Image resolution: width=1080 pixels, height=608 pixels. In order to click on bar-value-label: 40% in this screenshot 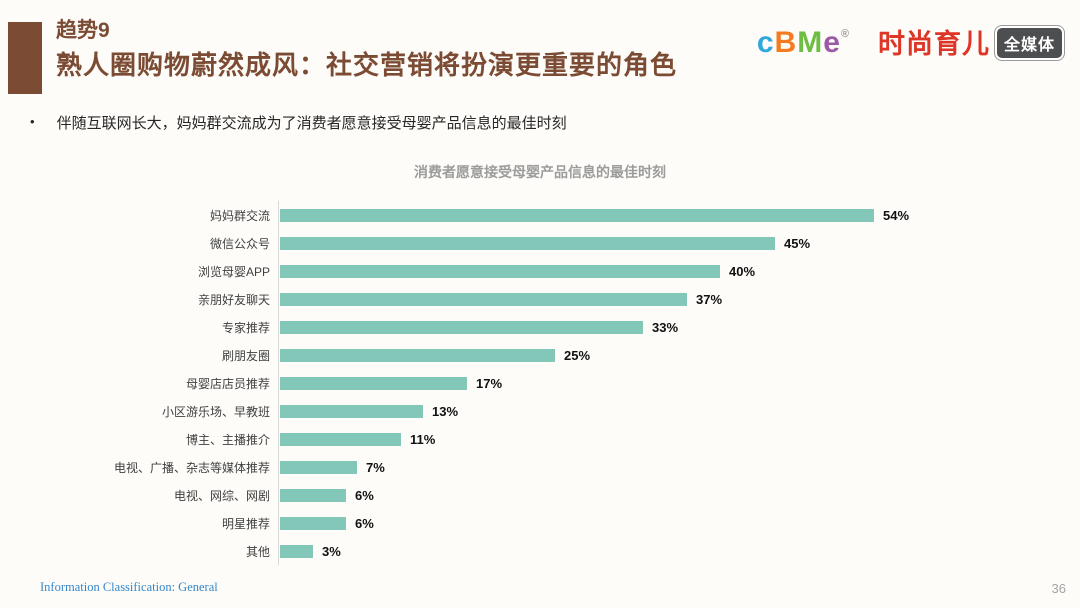, I will do `click(742, 271)`.